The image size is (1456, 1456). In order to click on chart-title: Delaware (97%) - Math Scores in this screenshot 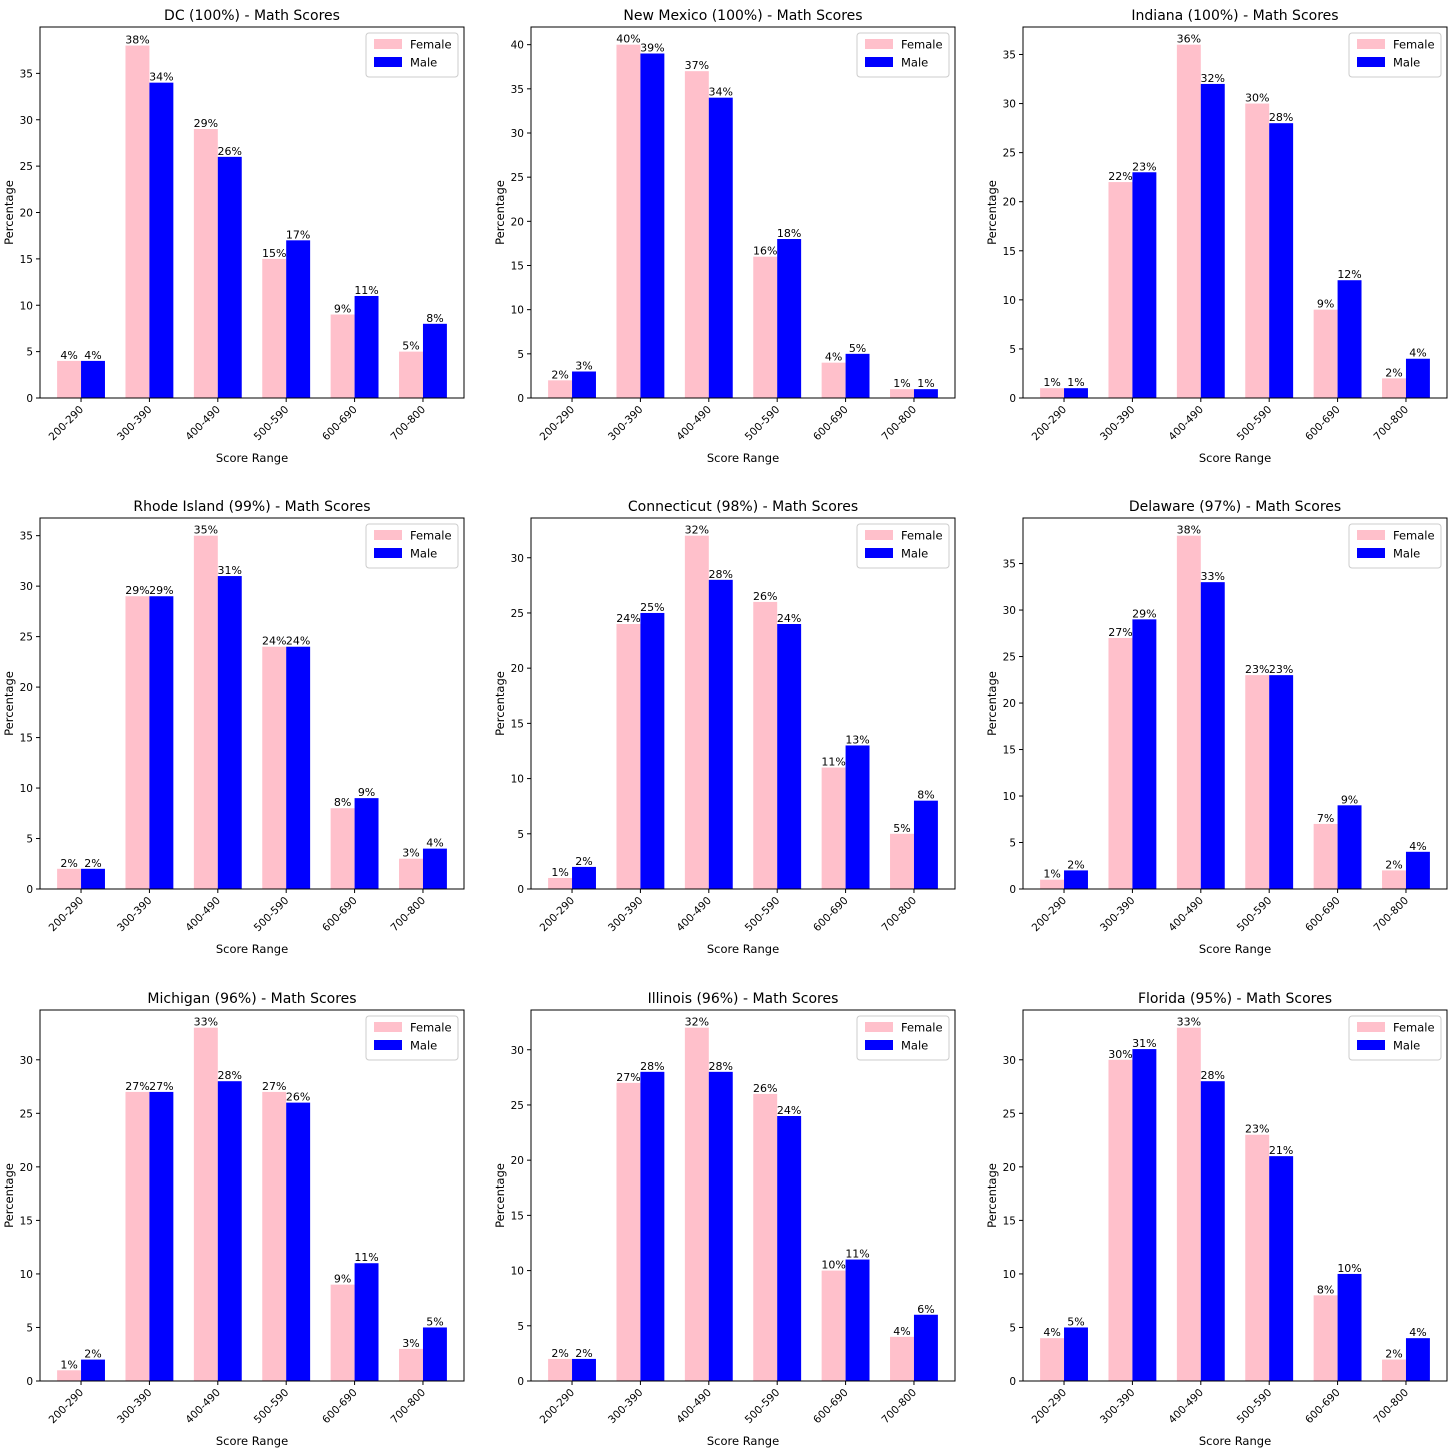, I will do `click(1235, 507)`.